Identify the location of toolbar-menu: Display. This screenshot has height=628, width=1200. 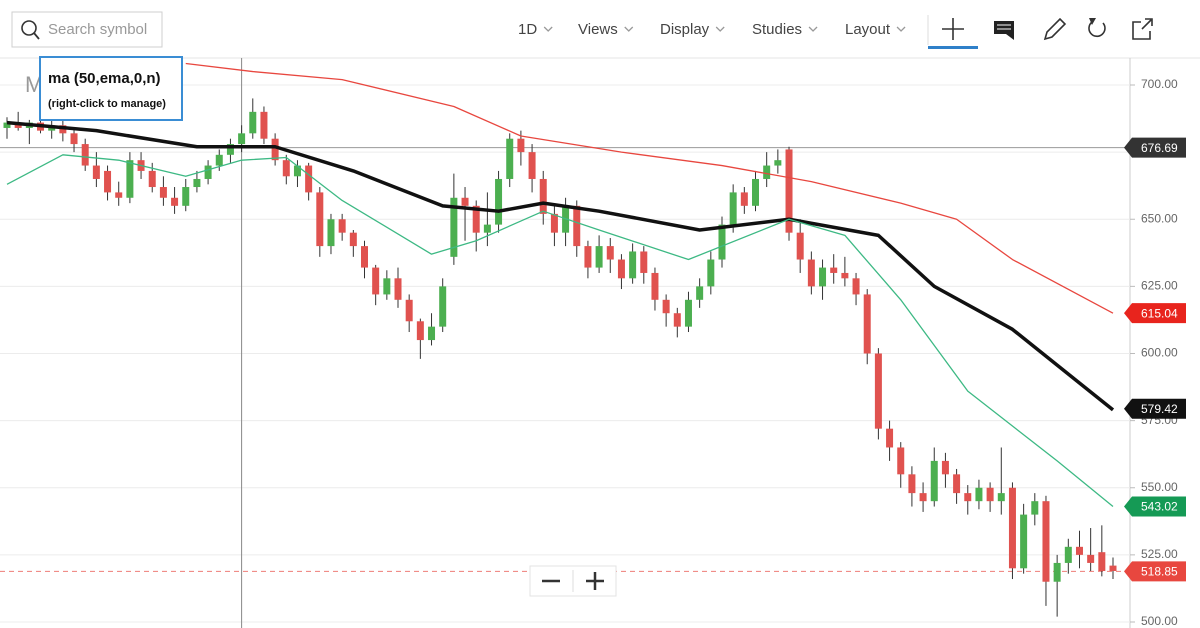
(685, 29).